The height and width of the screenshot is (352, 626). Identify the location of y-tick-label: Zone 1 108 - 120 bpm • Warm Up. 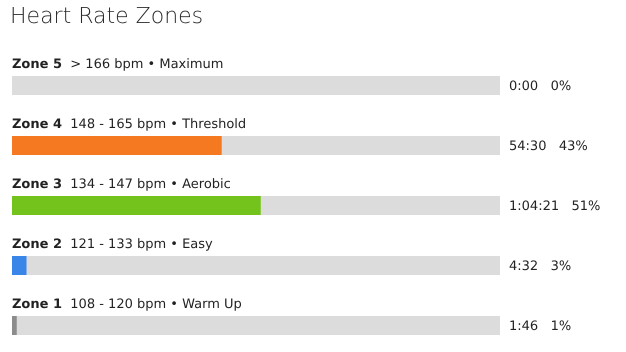
(127, 304).